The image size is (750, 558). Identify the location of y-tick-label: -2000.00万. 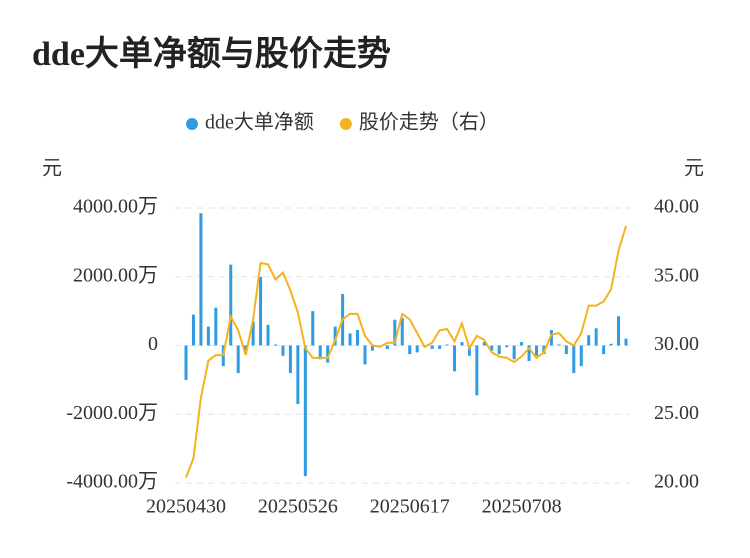
(112, 413).